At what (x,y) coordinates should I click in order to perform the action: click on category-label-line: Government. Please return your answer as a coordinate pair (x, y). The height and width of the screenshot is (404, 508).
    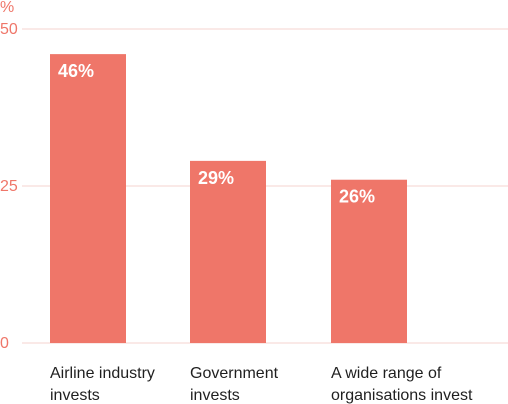
    Looking at the image, I should click on (234, 373).